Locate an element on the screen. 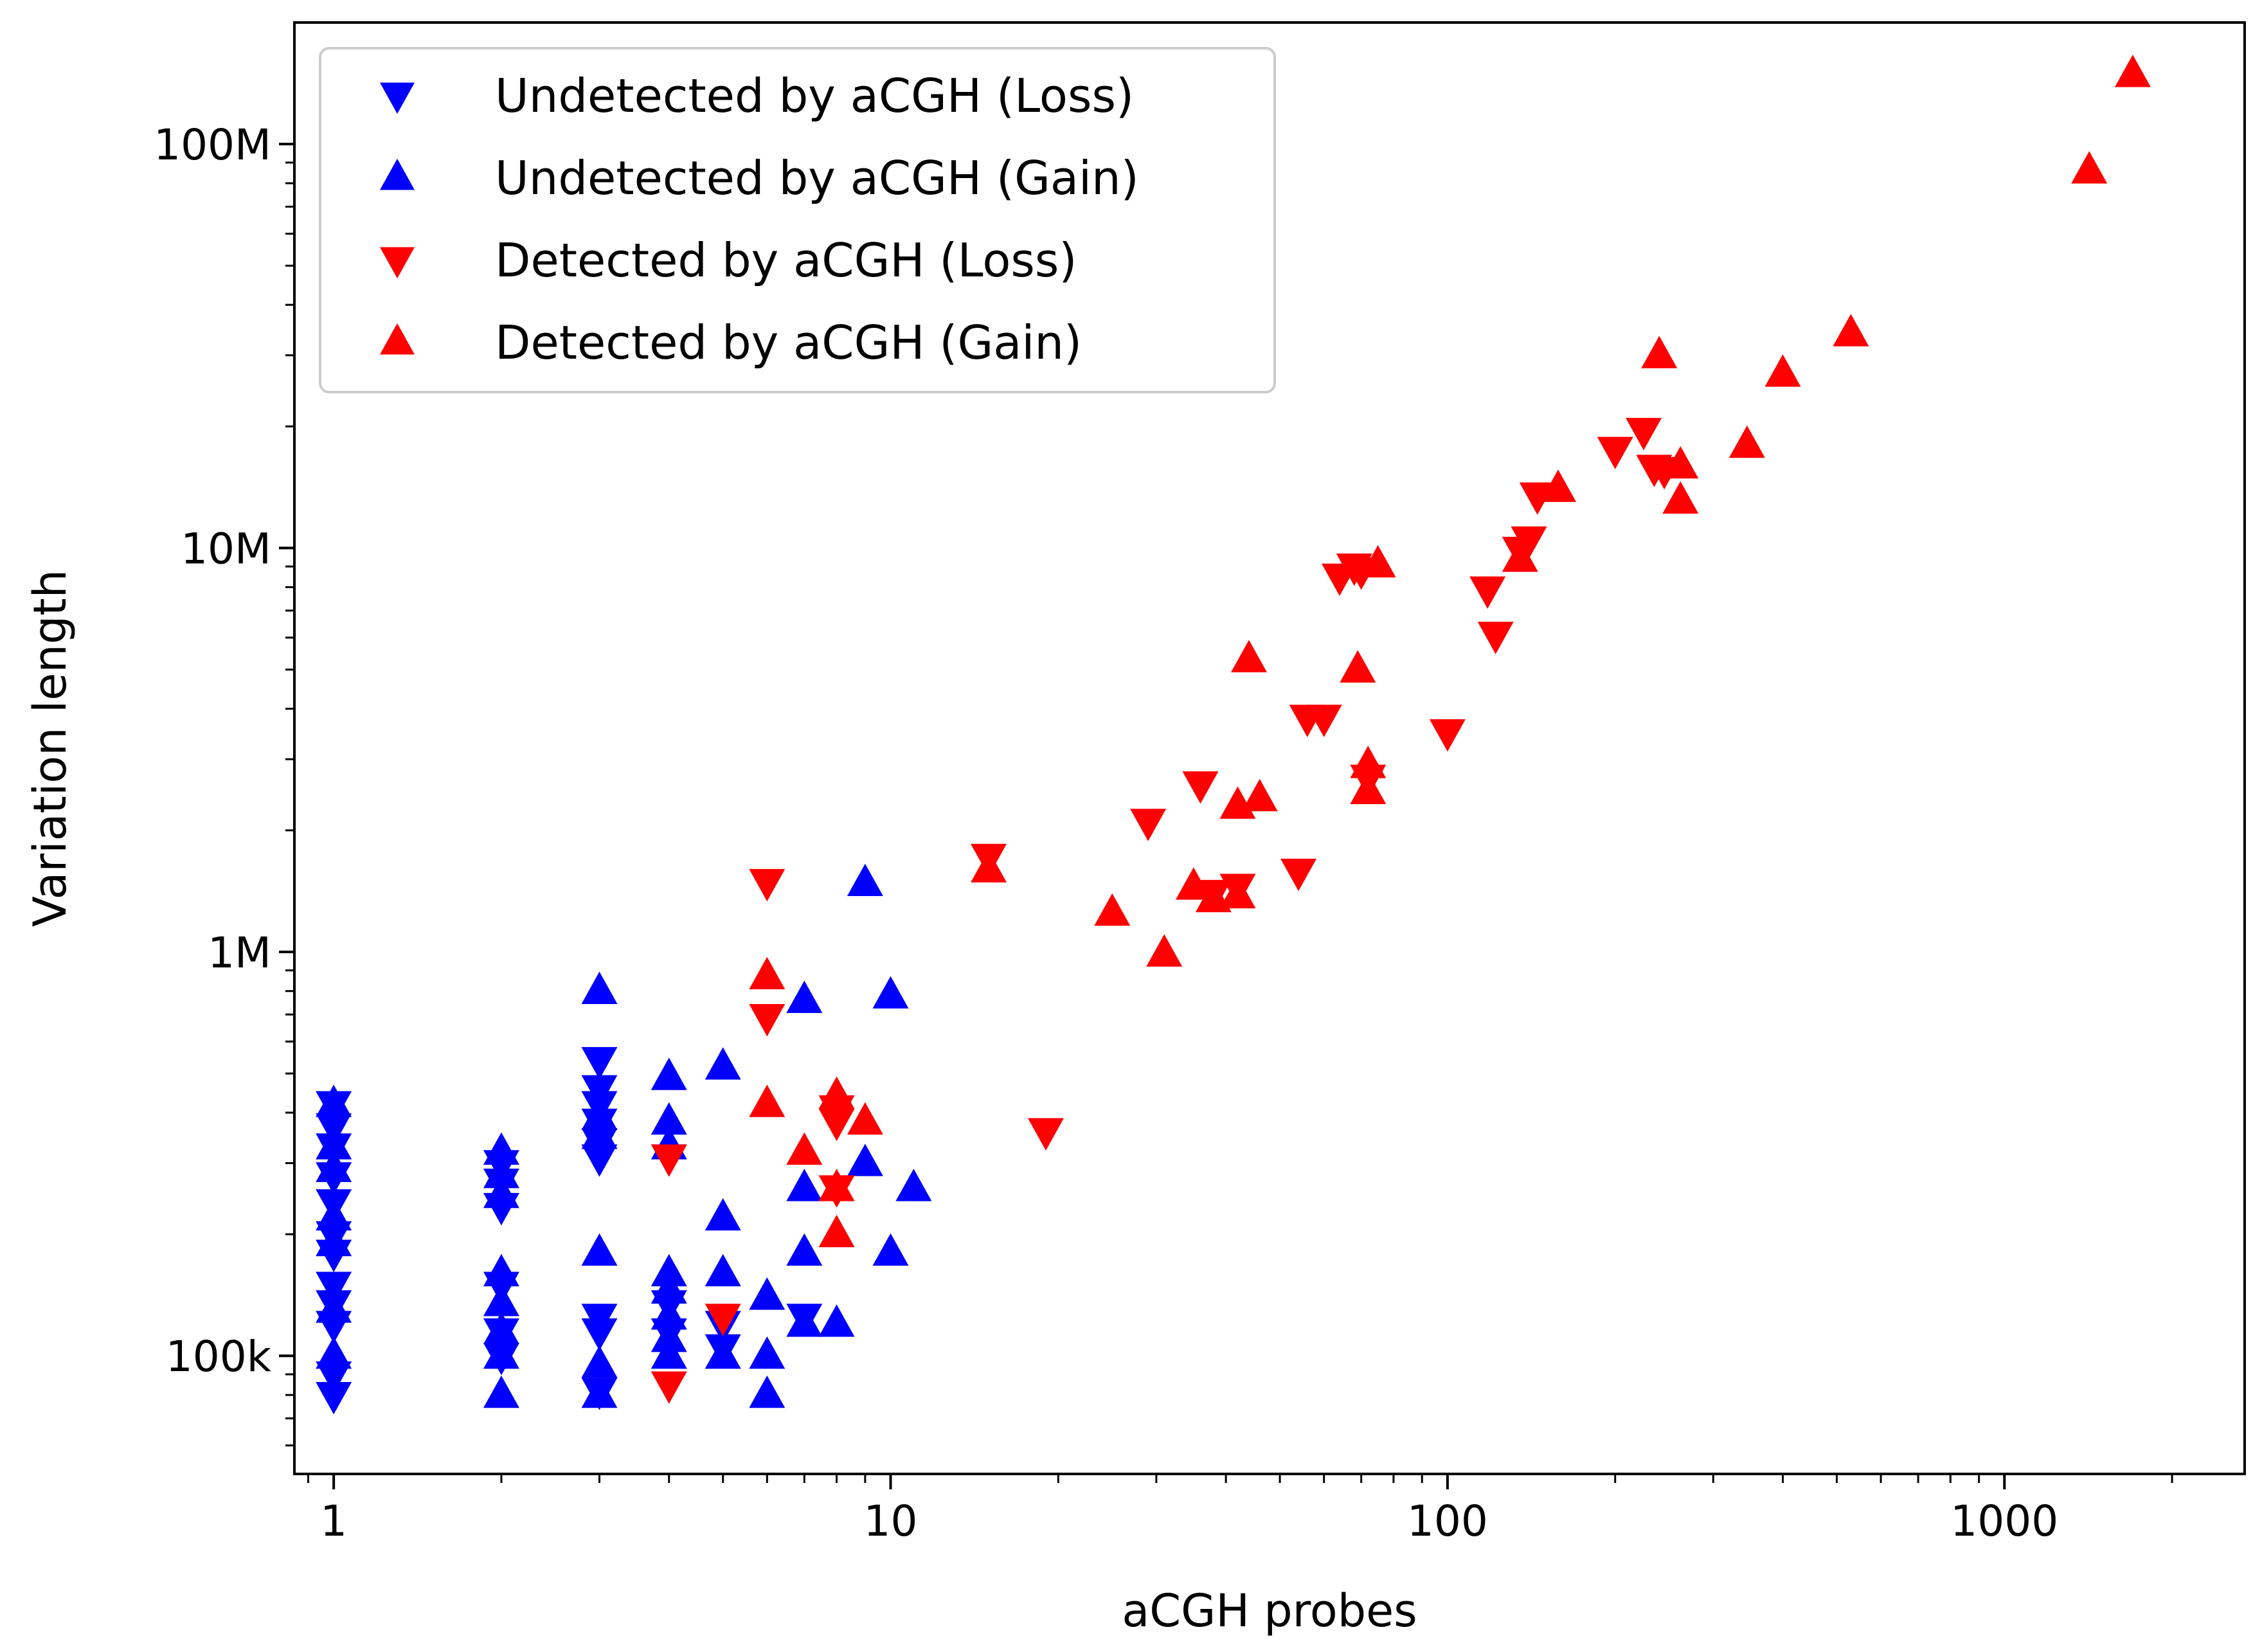  y-axis-label: Variation length is located at coordinates (50, 748).